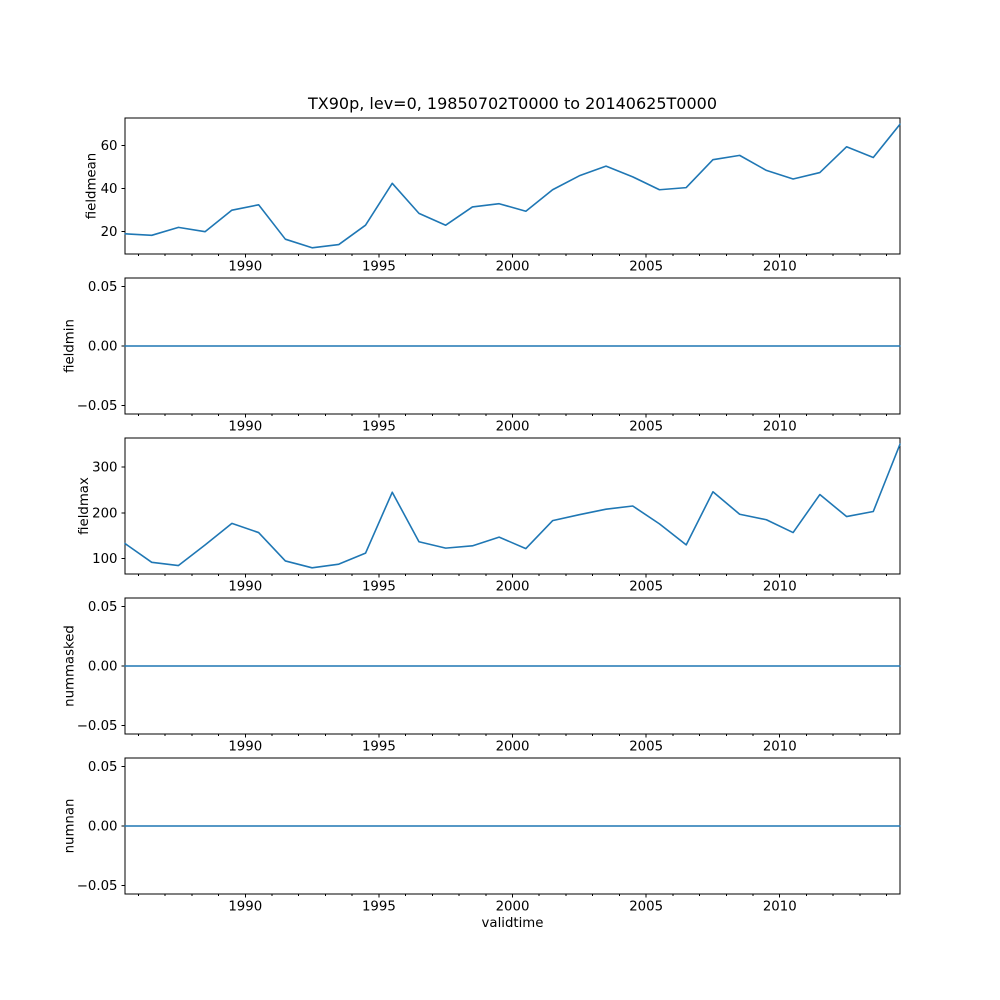 This screenshot has width=1000, height=1000. What do you see at coordinates (482, 836) in the screenshot?
I see `subplot-numnan: 1990 1995 2000 2005 2010 0.05 0.00 −0.05 numnan` at bounding box center [482, 836].